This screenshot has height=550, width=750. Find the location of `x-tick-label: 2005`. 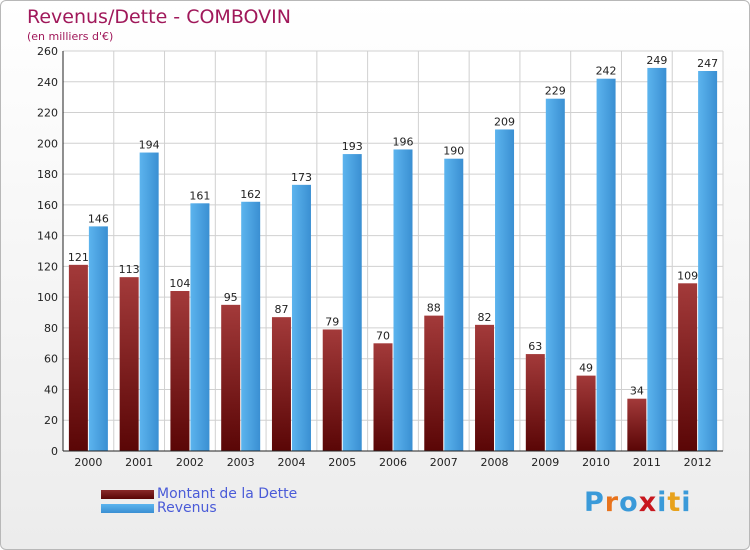

x-tick-label: 2005 is located at coordinates (342, 462).